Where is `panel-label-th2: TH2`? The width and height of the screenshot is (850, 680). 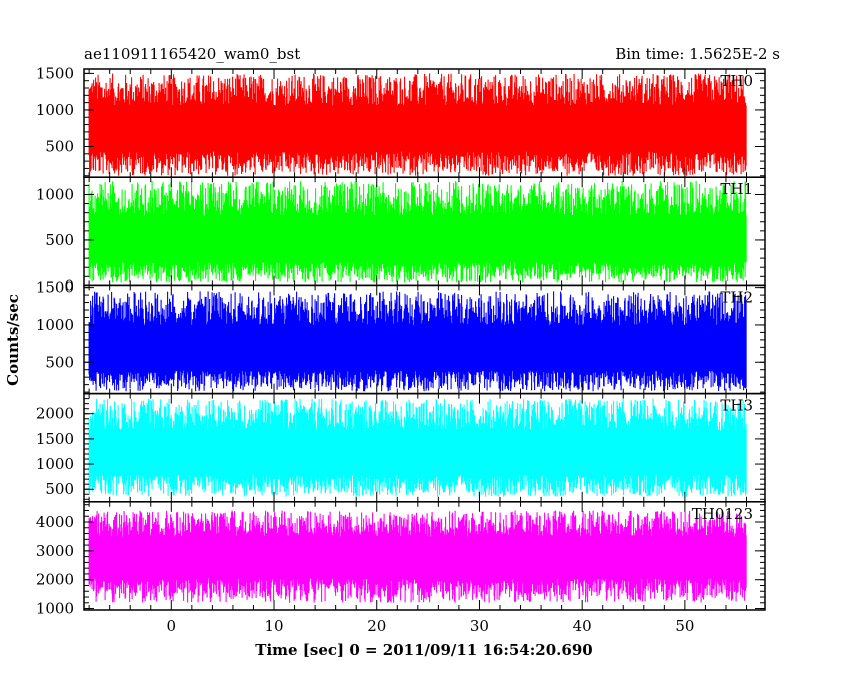
panel-label-th2: TH2 is located at coordinates (736, 297).